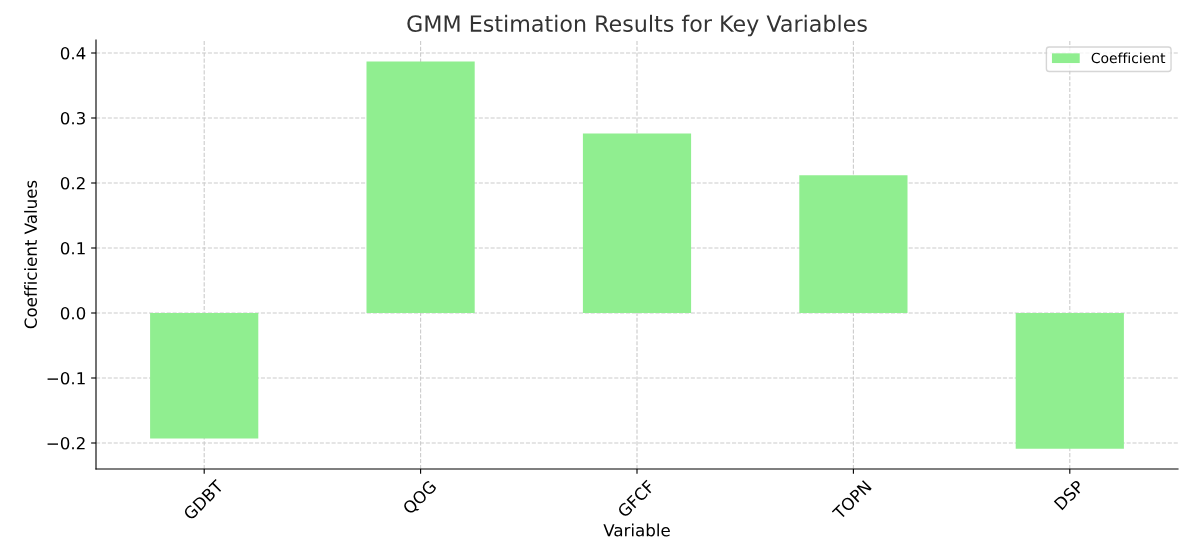 Image resolution: width=1183 pixels, height=551 pixels. Describe the element at coordinates (72, 248) in the screenshot. I see `y-tick-label: 0.1` at that location.